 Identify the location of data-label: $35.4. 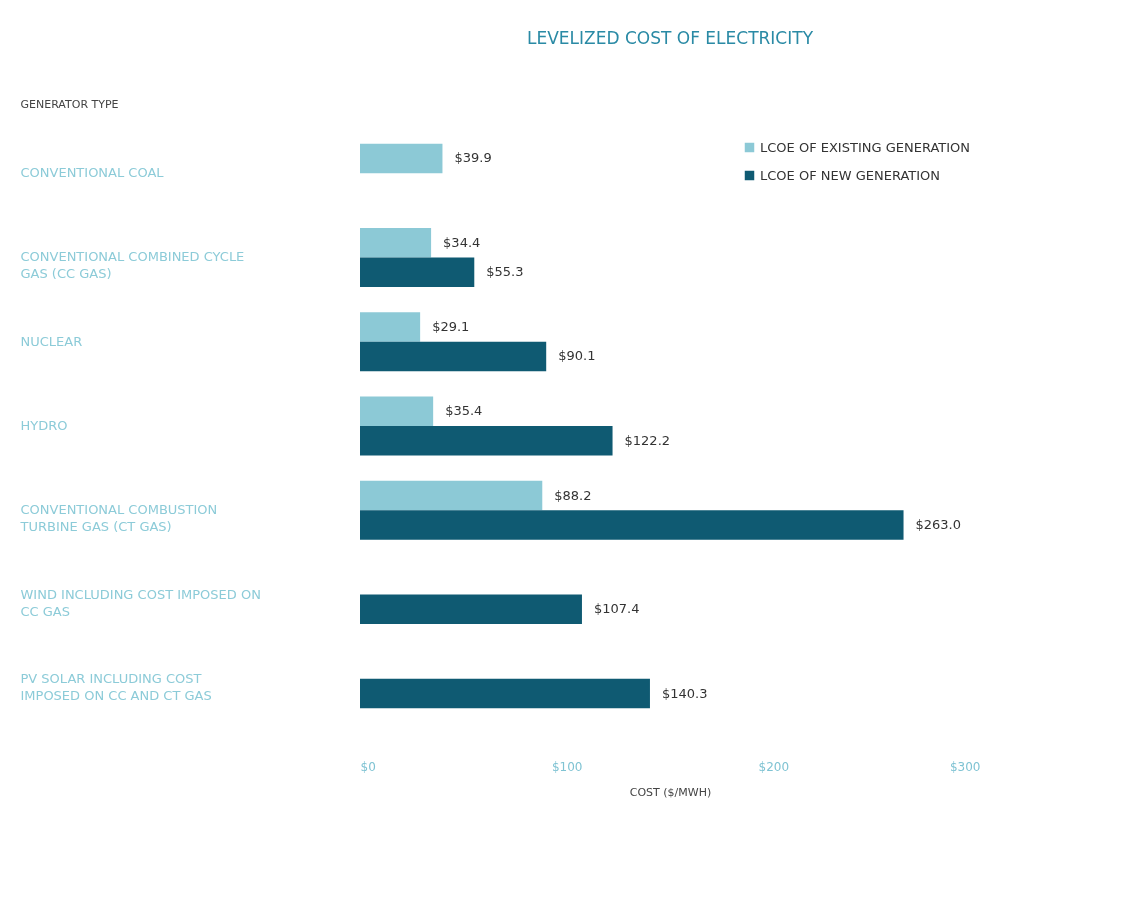
(464, 411).